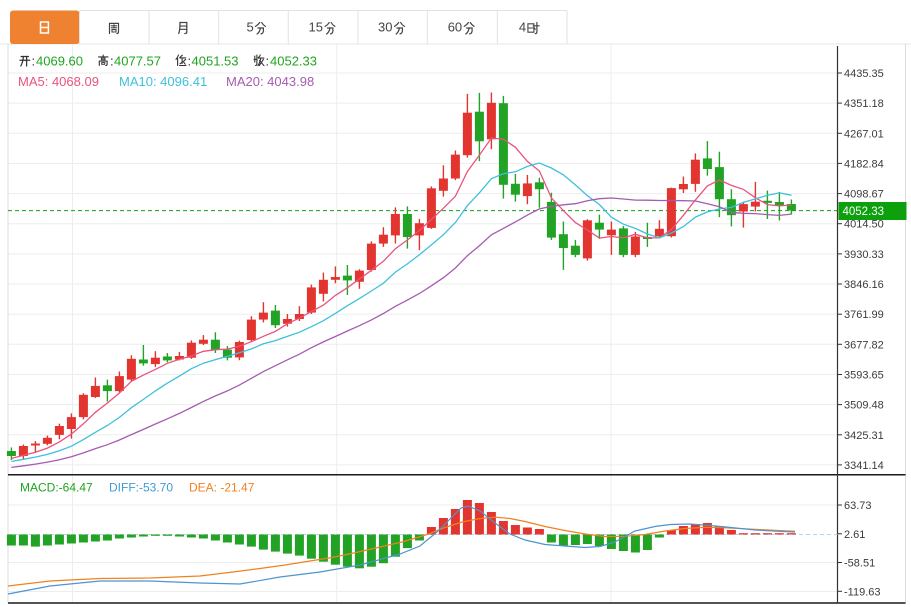 Image resolution: width=911 pixels, height=607 pixels. I want to click on svg-text: 4, so click(522, 27).